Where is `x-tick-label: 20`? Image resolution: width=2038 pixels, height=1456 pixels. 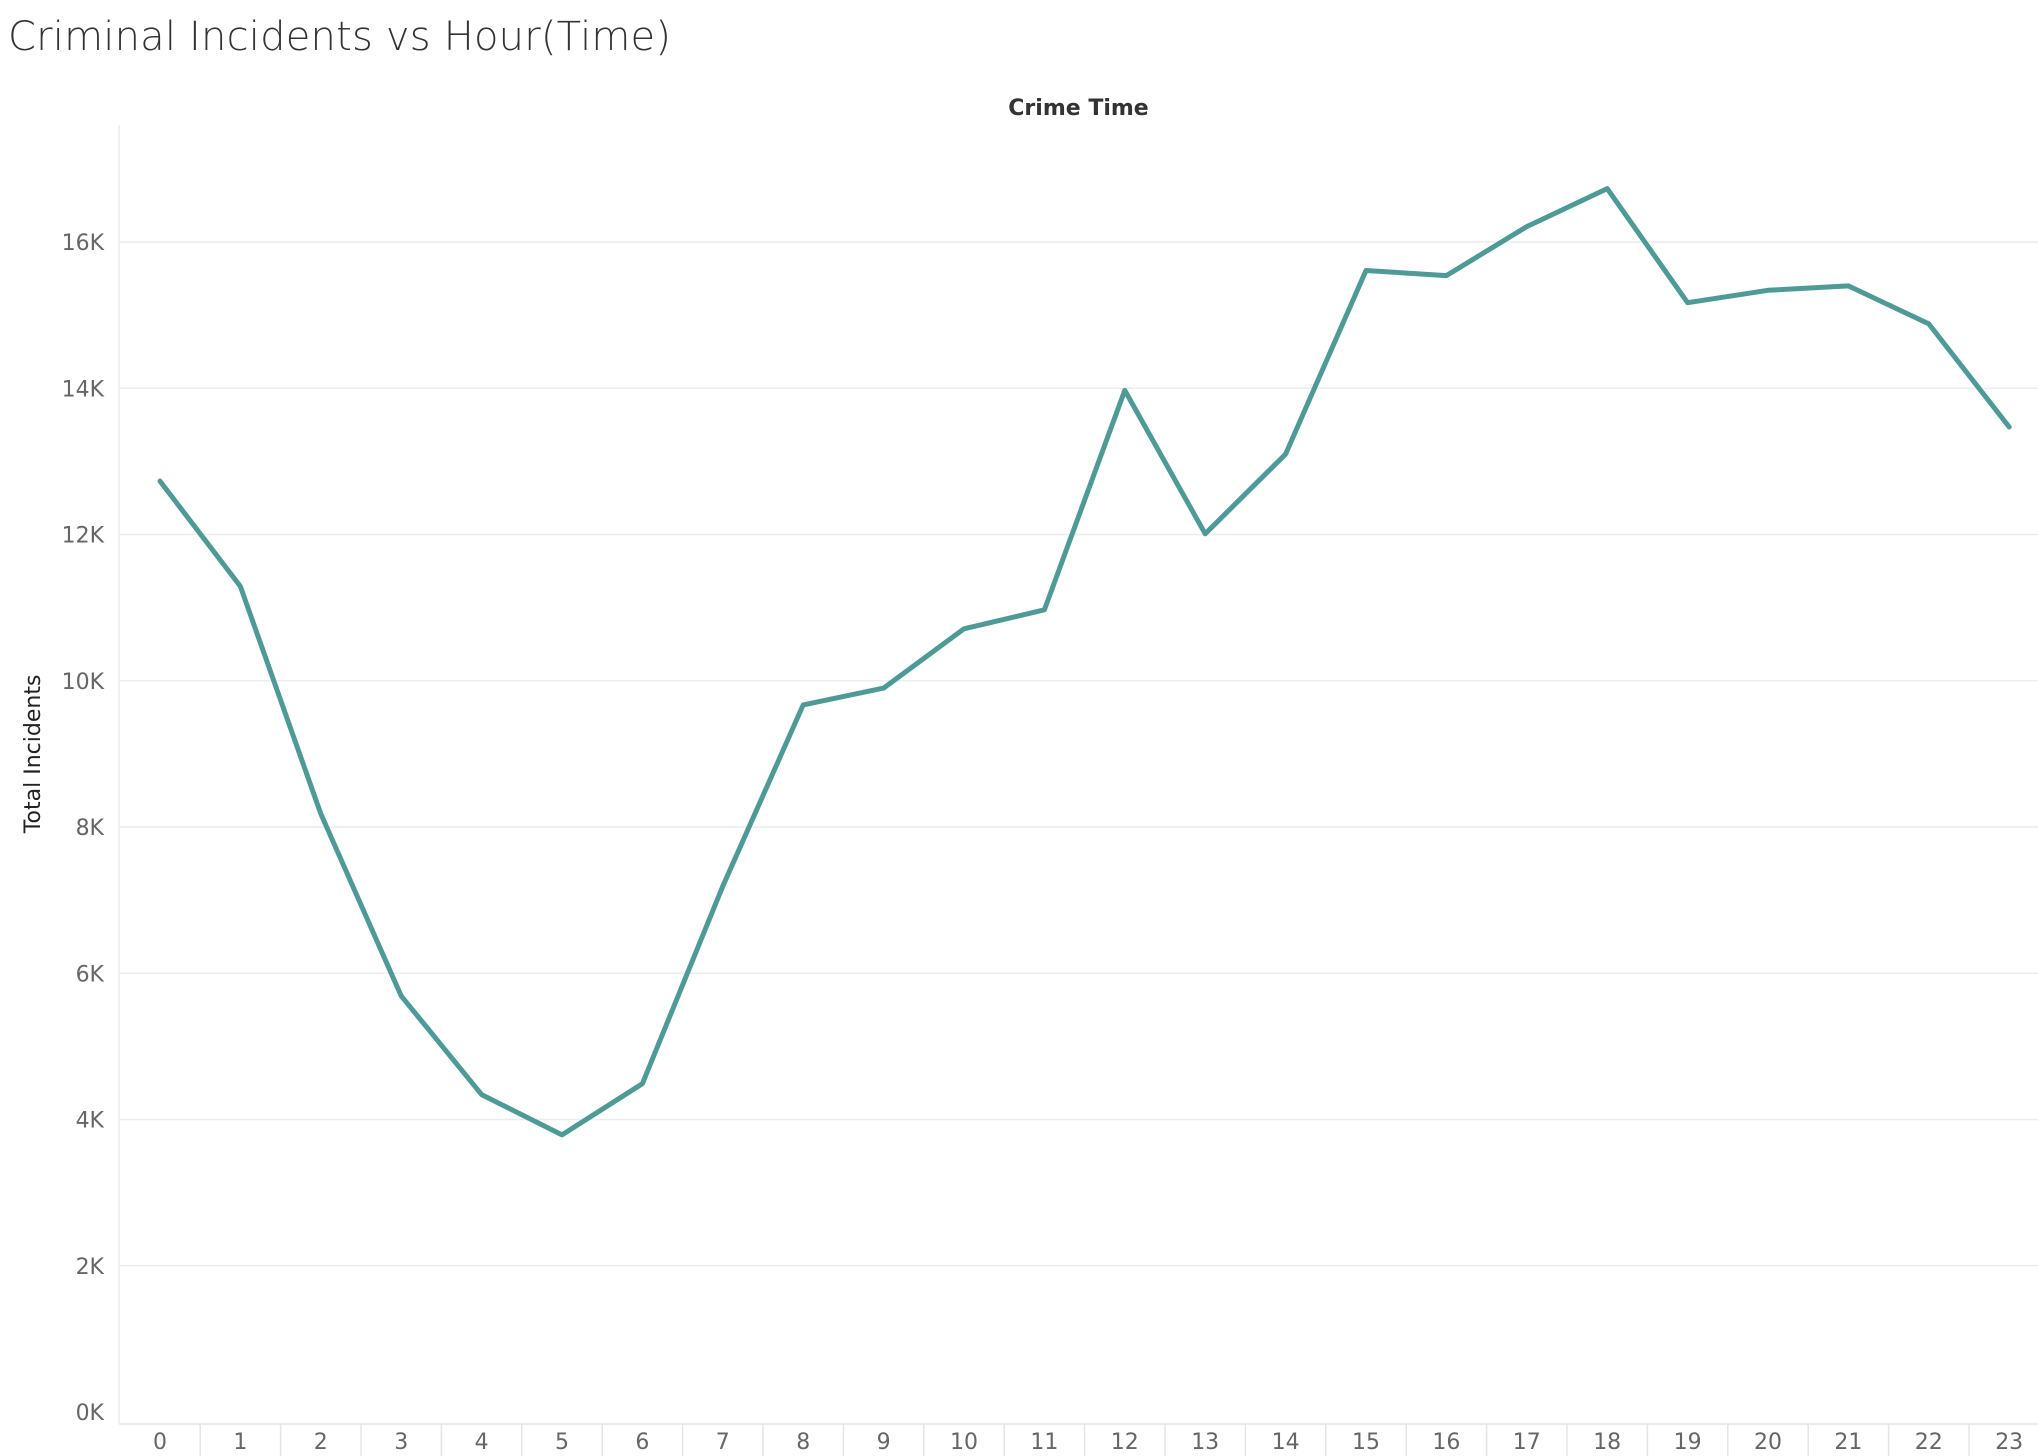 x-tick-label: 20 is located at coordinates (1768, 1442).